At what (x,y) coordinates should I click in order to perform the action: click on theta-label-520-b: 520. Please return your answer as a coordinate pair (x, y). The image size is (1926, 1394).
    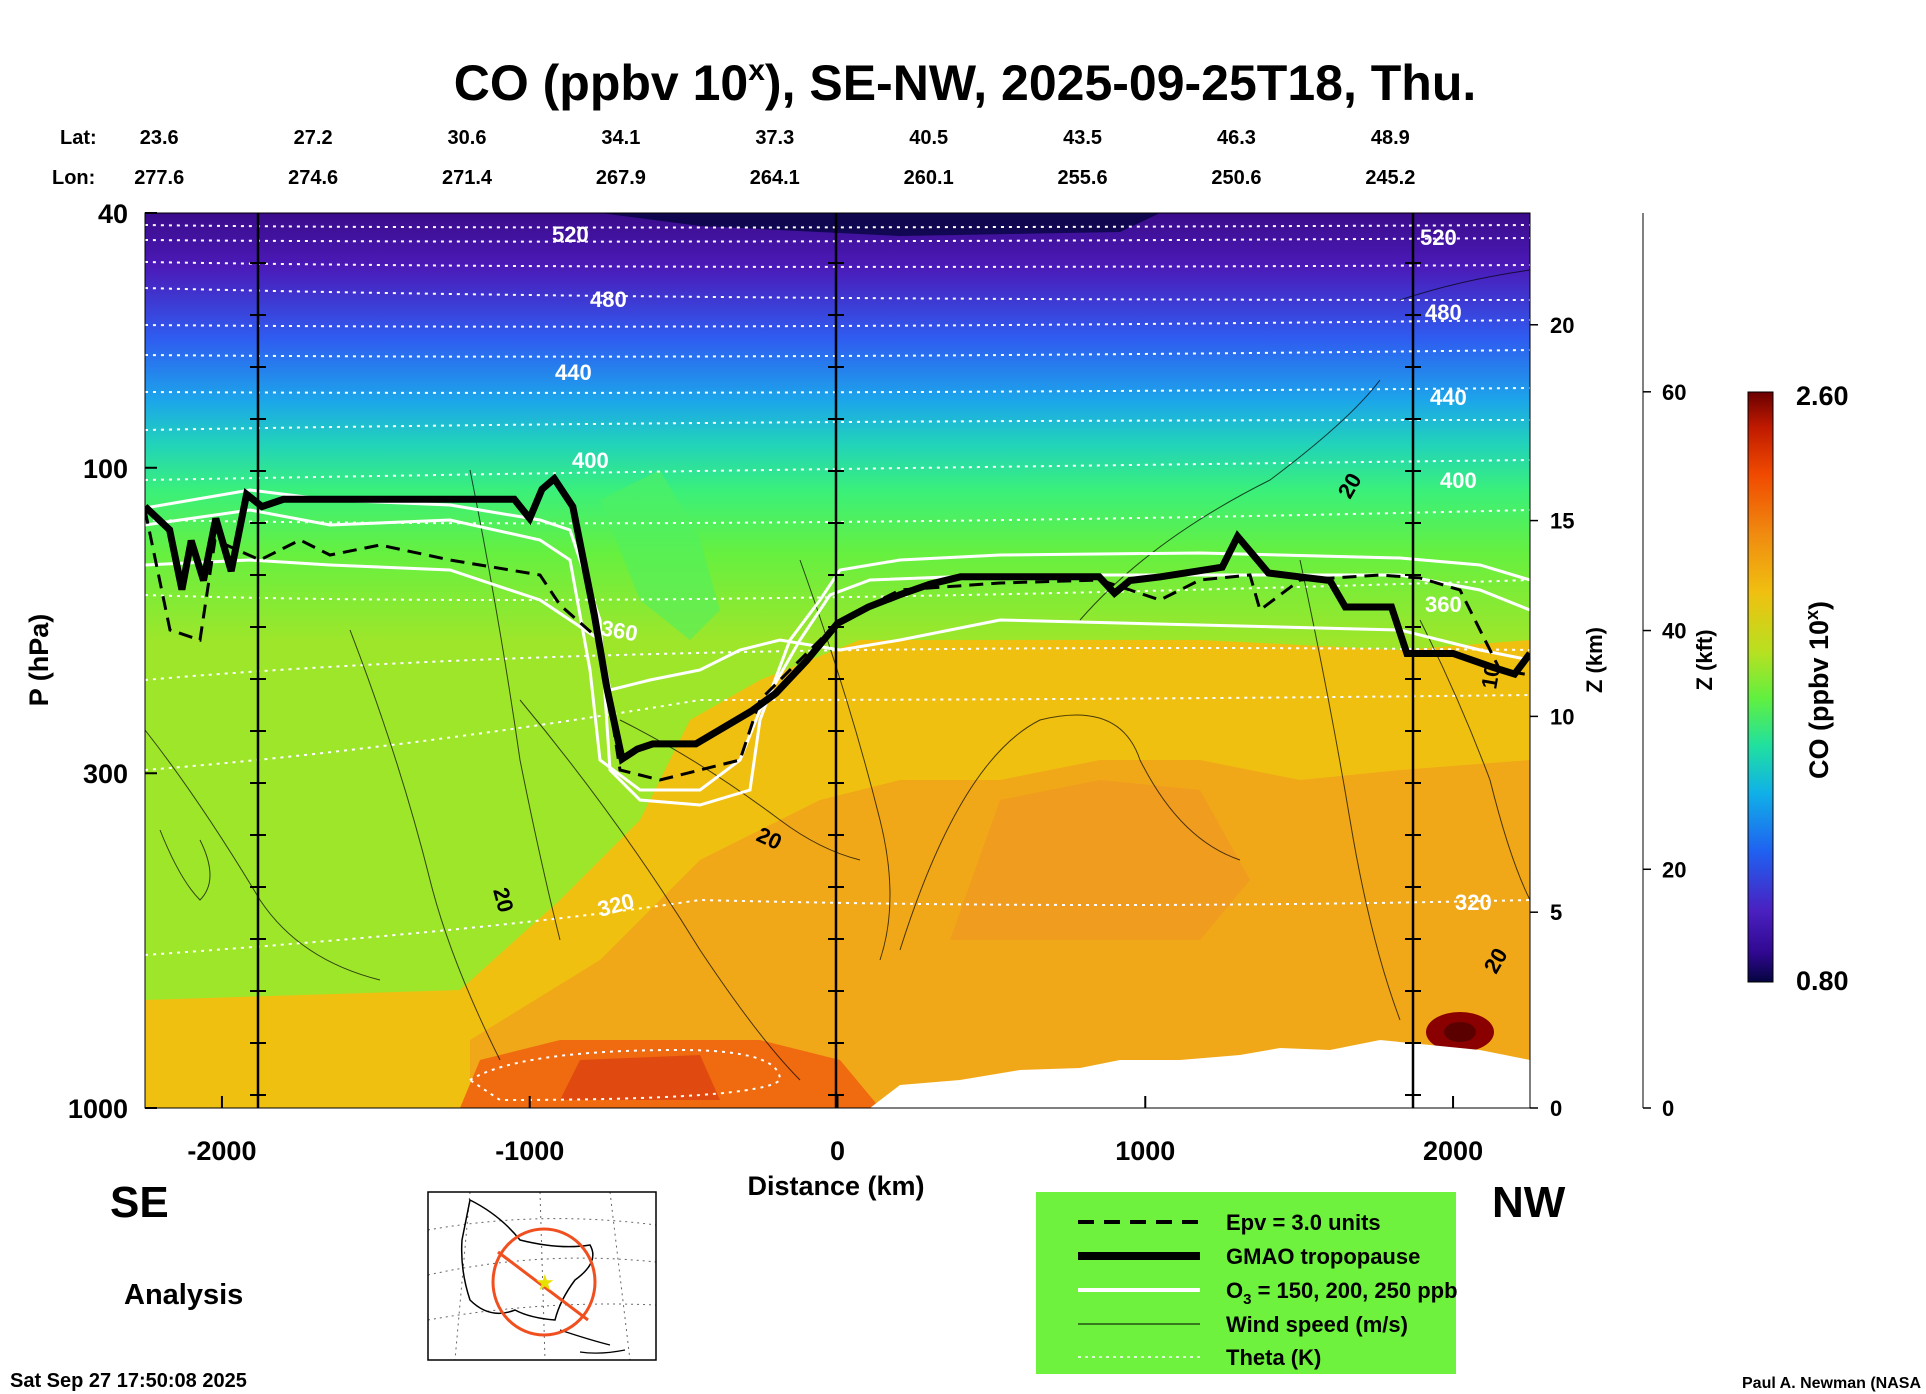
    Looking at the image, I should click on (1438, 237).